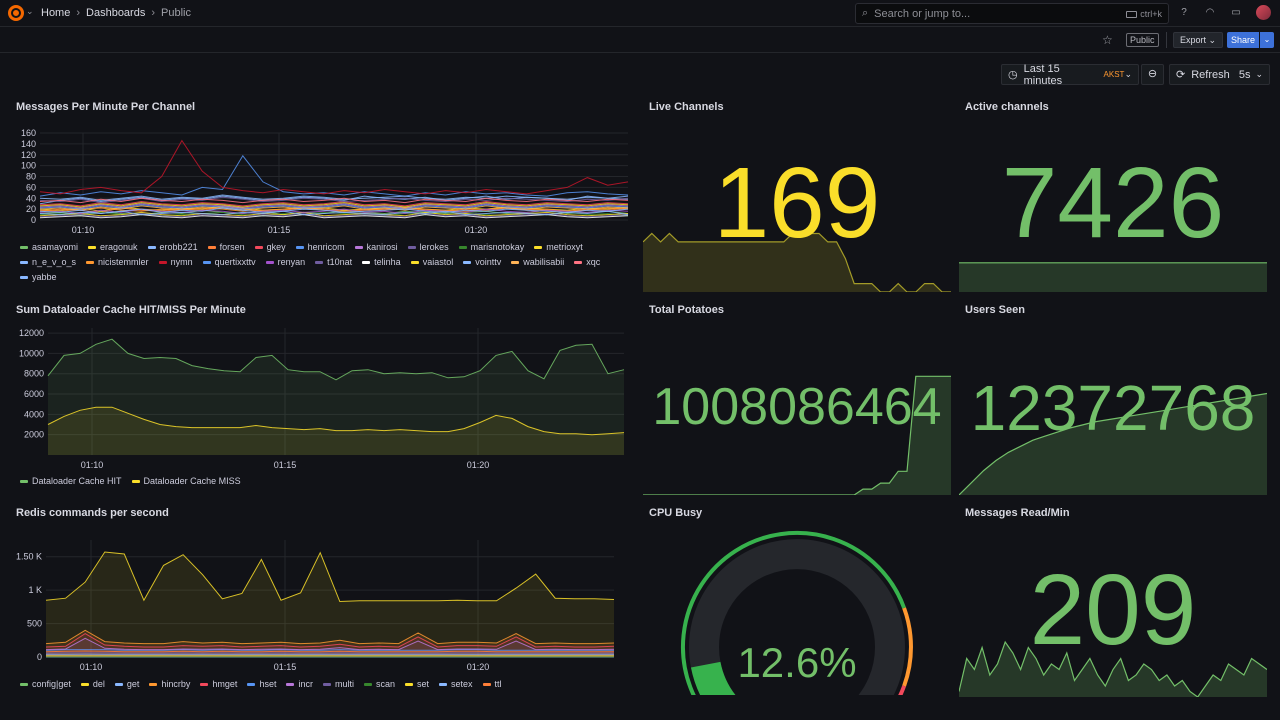 The height and width of the screenshot is (720, 1280). Describe the element at coordinates (1017, 513) in the screenshot. I see `panel-title-messages-read: Messages Read/Min` at that location.